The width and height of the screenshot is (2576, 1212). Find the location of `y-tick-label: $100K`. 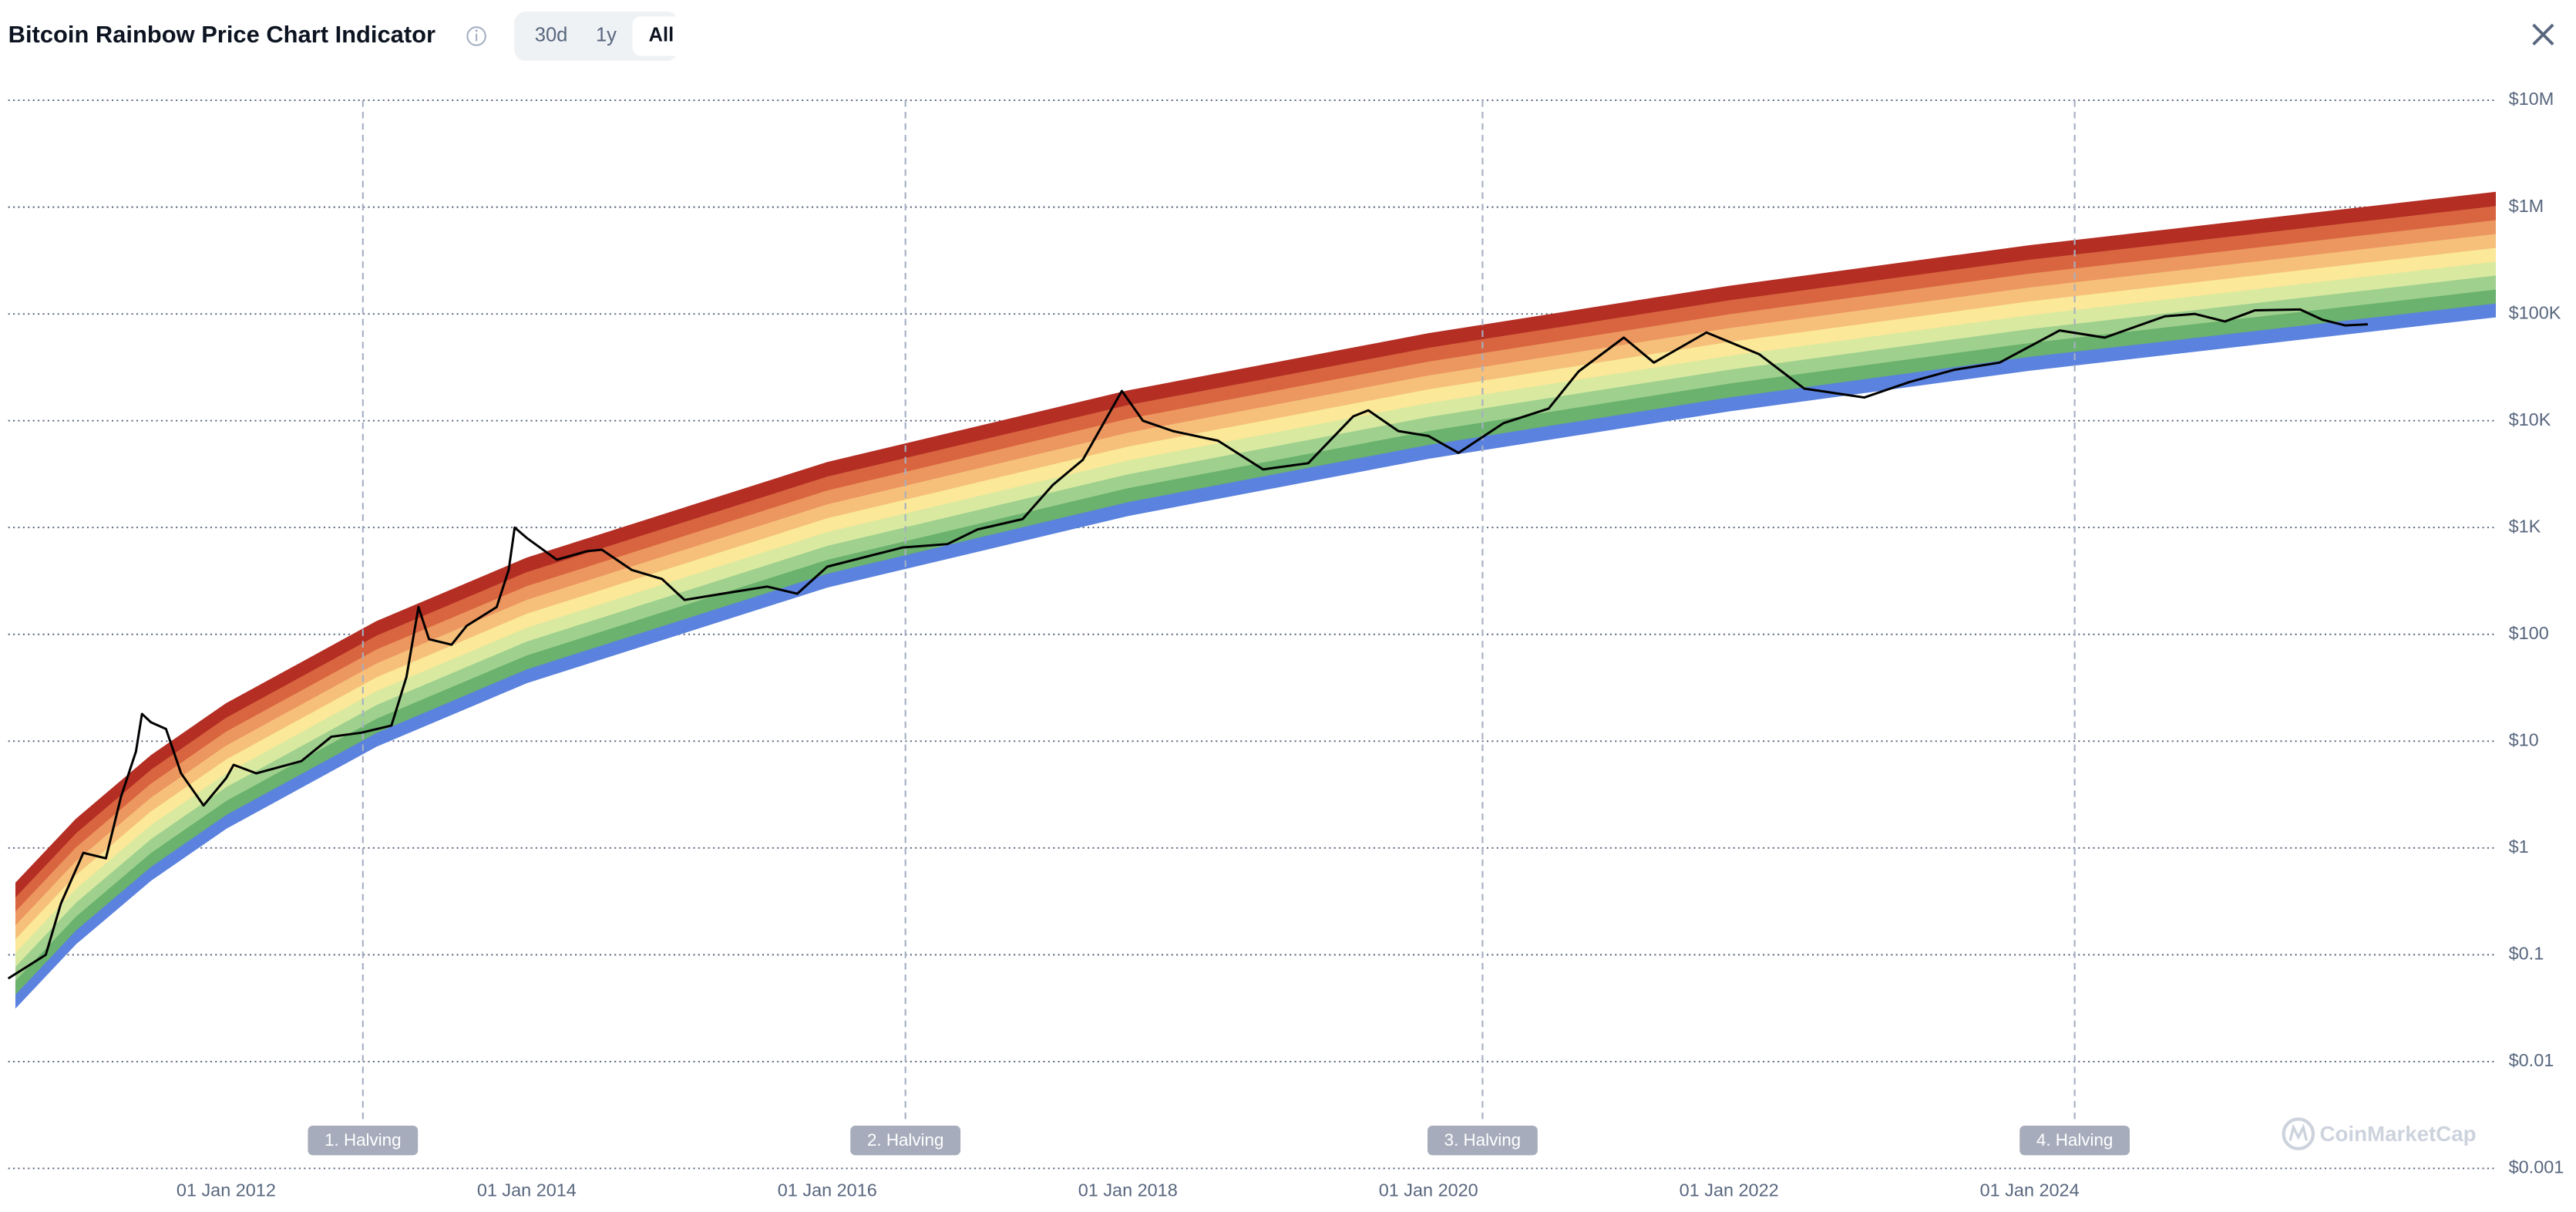

y-tick-label: $100K is located at coordinates (2535, 312).